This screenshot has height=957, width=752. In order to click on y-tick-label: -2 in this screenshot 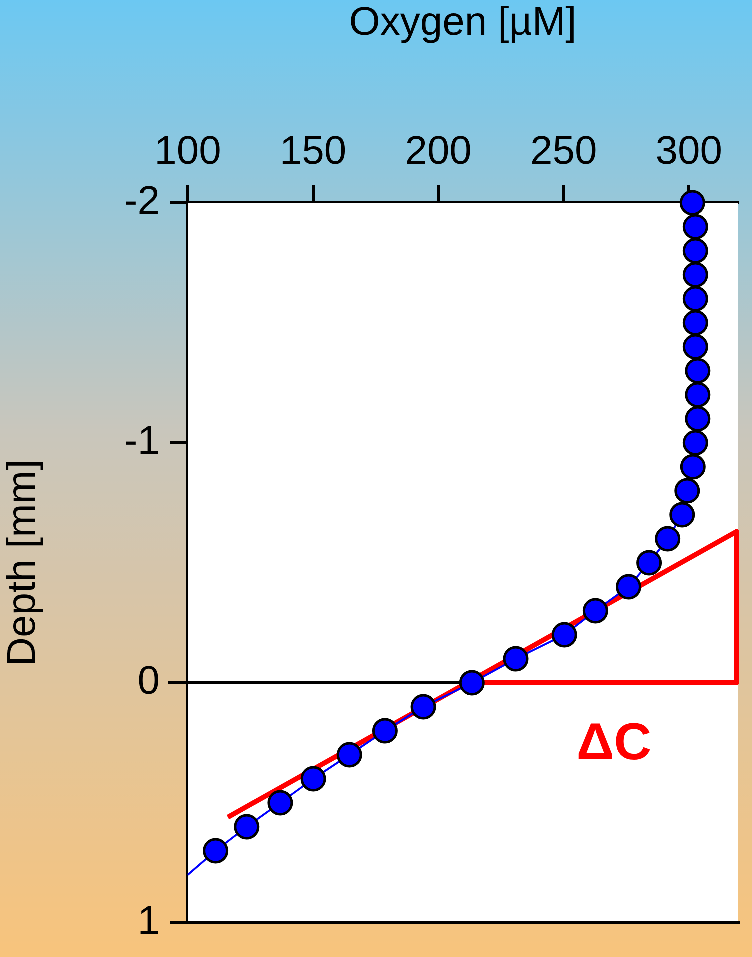, I will do `click(142, 201)`.